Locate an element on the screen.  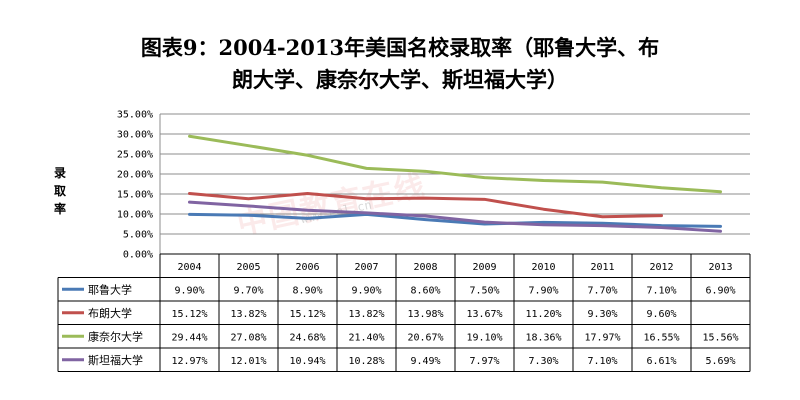
y-axis-label-char: 录 is located at coordinates (59, 173).